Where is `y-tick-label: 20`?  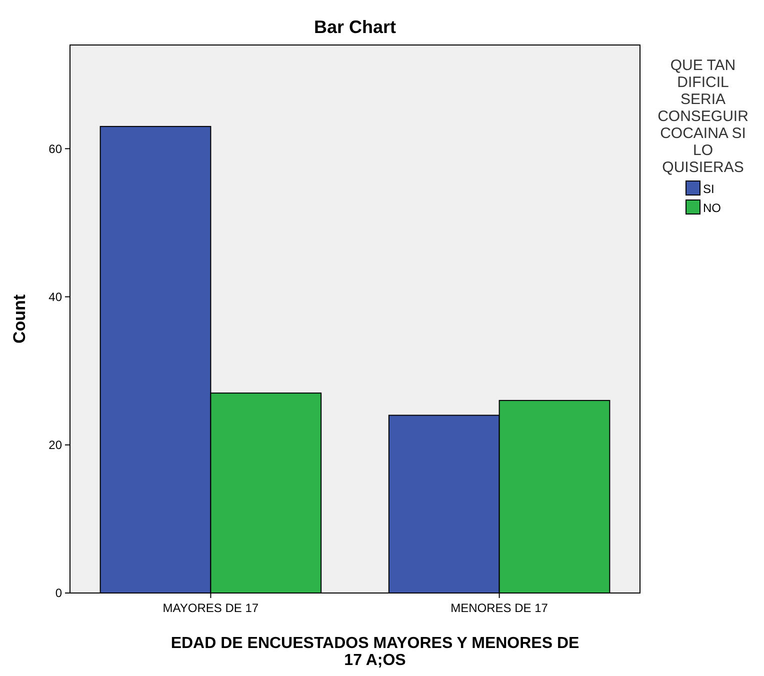 y-tick-label: 20 is located at coordinates (55, 445).